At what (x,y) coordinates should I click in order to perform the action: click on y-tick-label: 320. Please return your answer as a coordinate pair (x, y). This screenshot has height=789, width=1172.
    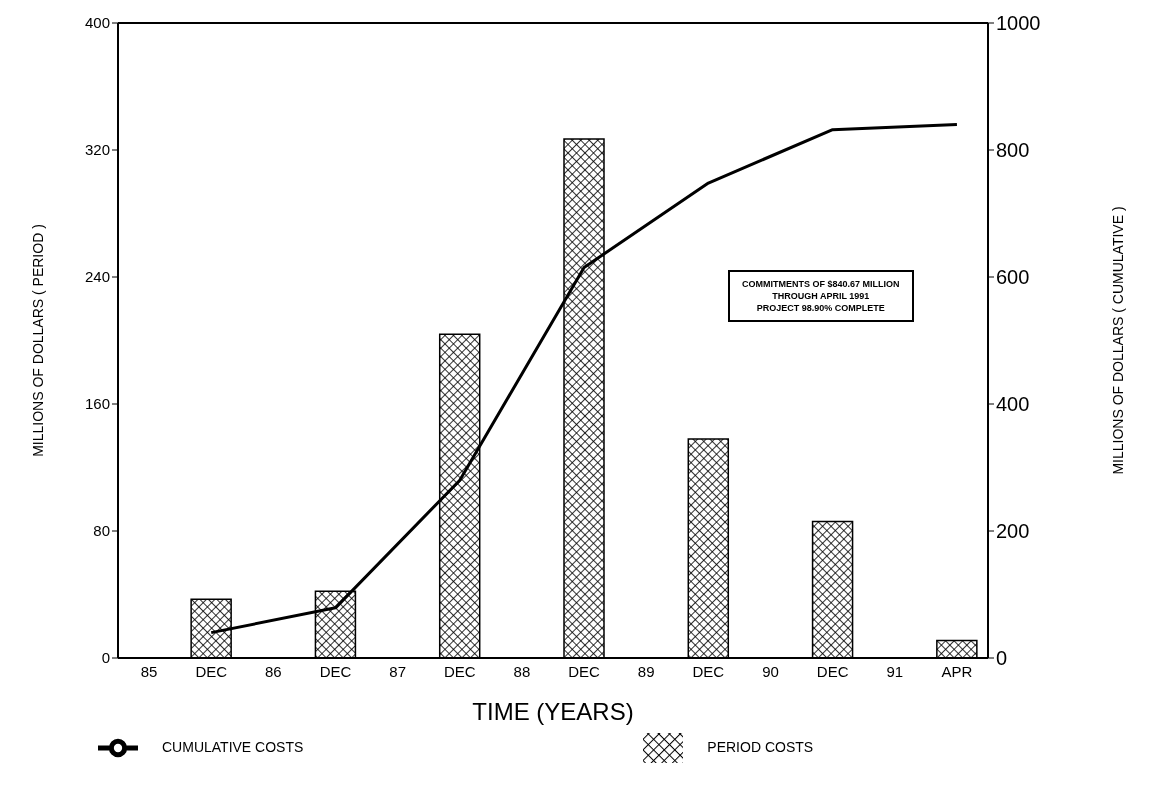
    Looking at the image, I should click on (97, 150).